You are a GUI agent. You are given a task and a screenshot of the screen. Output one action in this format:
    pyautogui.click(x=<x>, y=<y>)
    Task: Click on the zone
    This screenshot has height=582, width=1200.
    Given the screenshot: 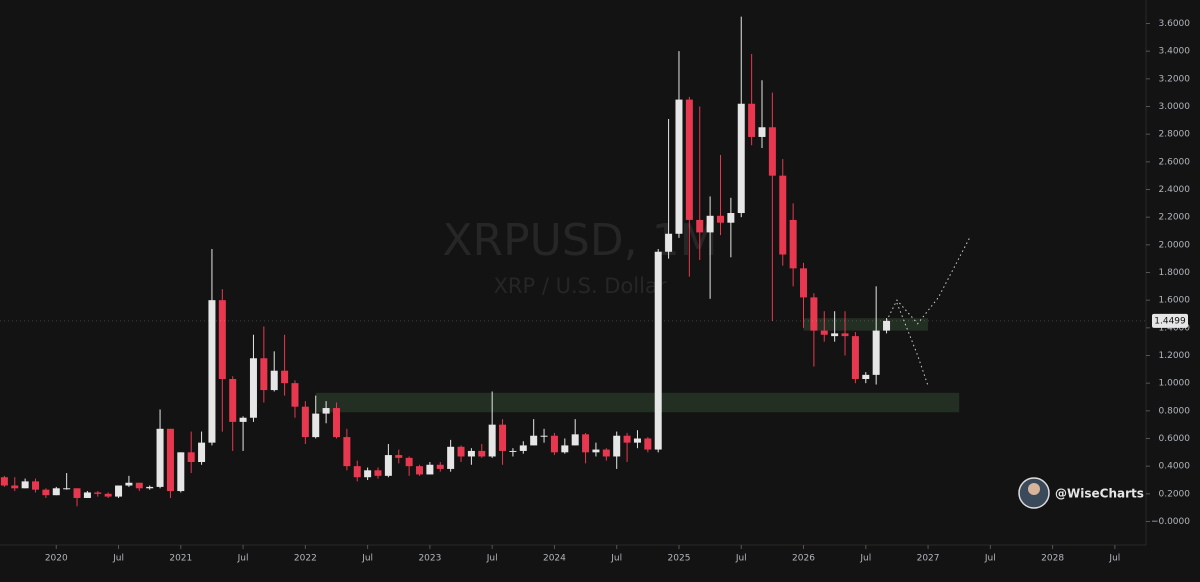 What is the action you would take?
    pyautogui.click(x=637, y=402)
    